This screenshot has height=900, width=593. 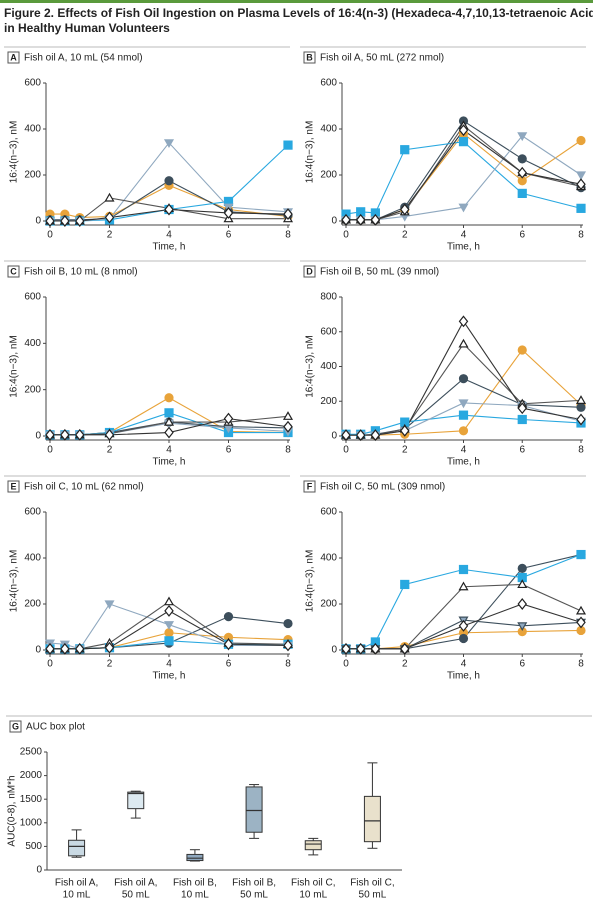 I want to click on panel-title: Fish oil B, 50 mL (39 nmol), so click(x=379, y=272).